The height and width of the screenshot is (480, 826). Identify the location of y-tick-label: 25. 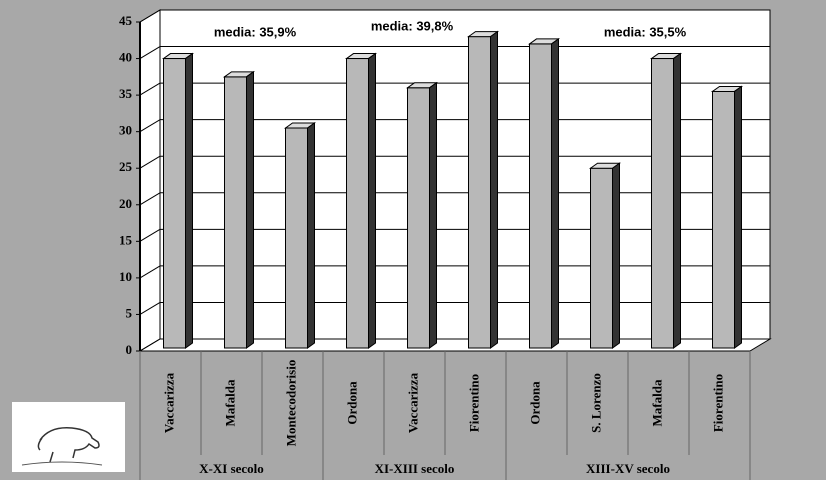
(126, 166).